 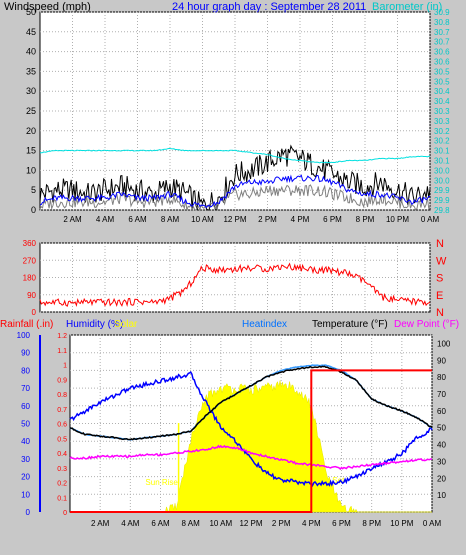 What do you see at coordinates (28, 512) in the screenshot?
I see `bottom-ytick-humidity: 0` at bounding box center [28, 512].